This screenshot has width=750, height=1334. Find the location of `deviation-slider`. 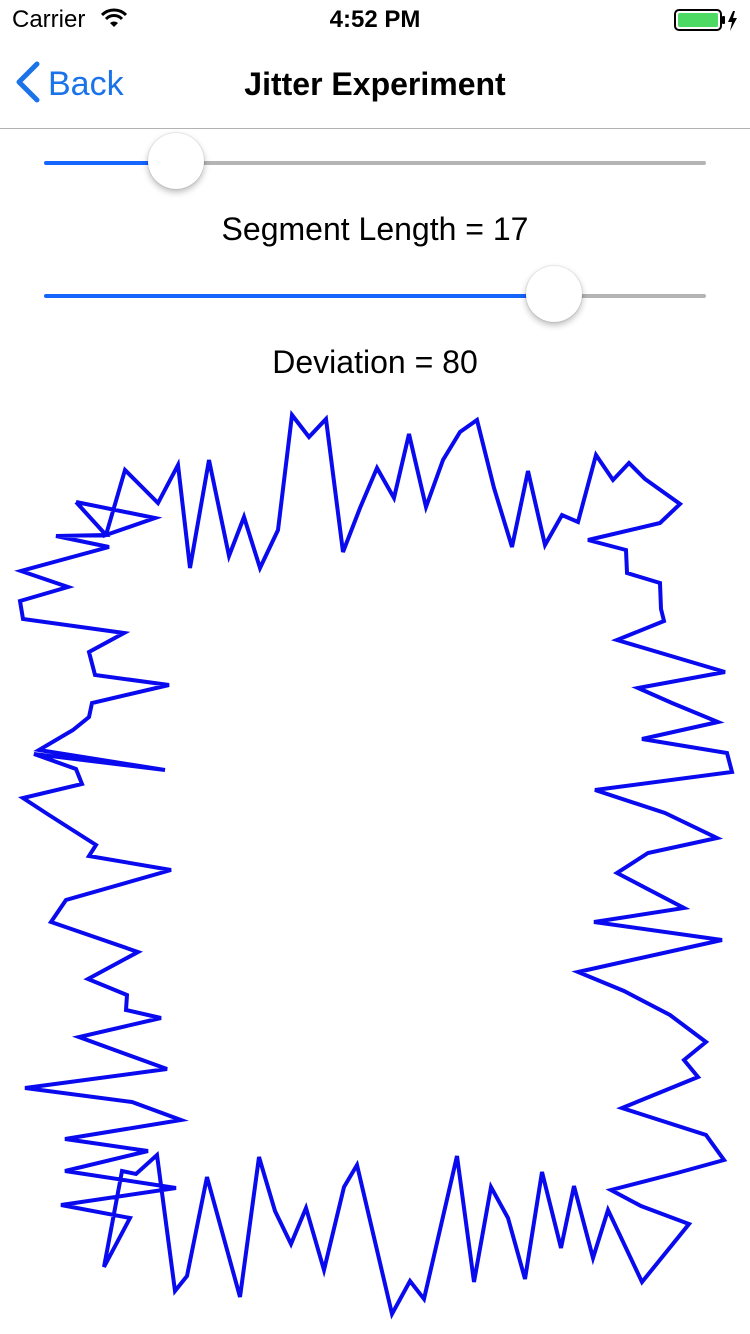

deviation-slider is located at coordinates (375, 295).